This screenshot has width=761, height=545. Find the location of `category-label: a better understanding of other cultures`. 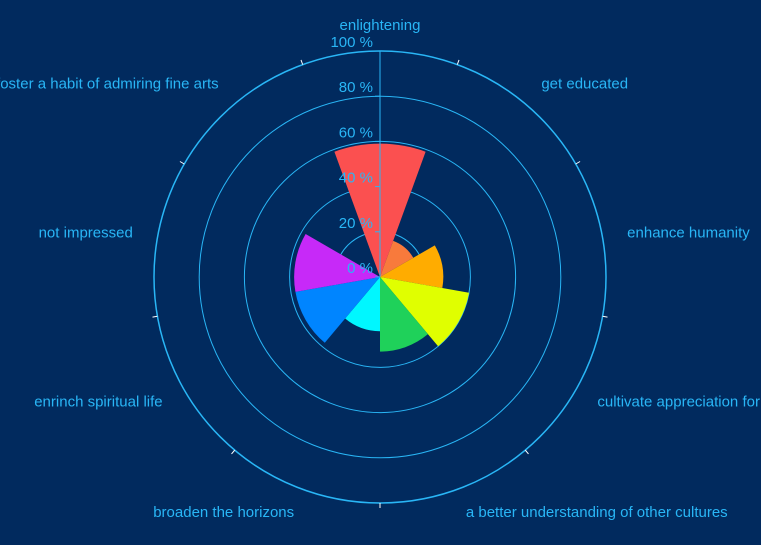

category-label: a better understanding of other cultures is located at coordinates (597, 512).